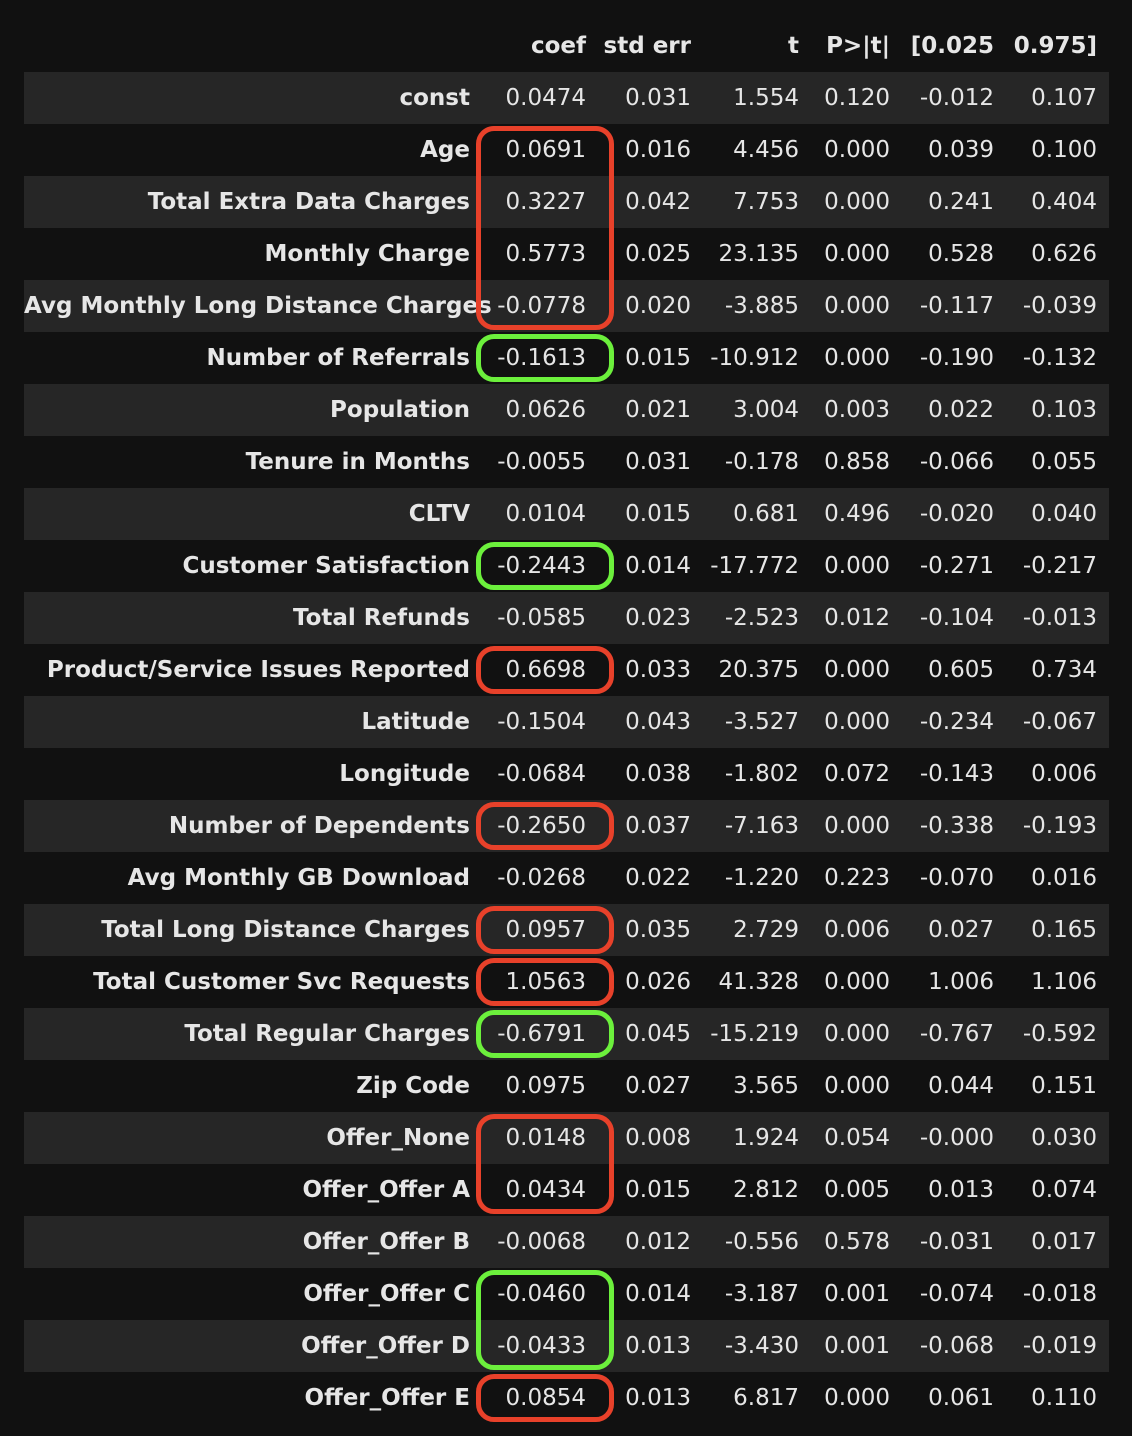  I want to click on cell-ci-upper: -0.019, so click(1059, 1346).